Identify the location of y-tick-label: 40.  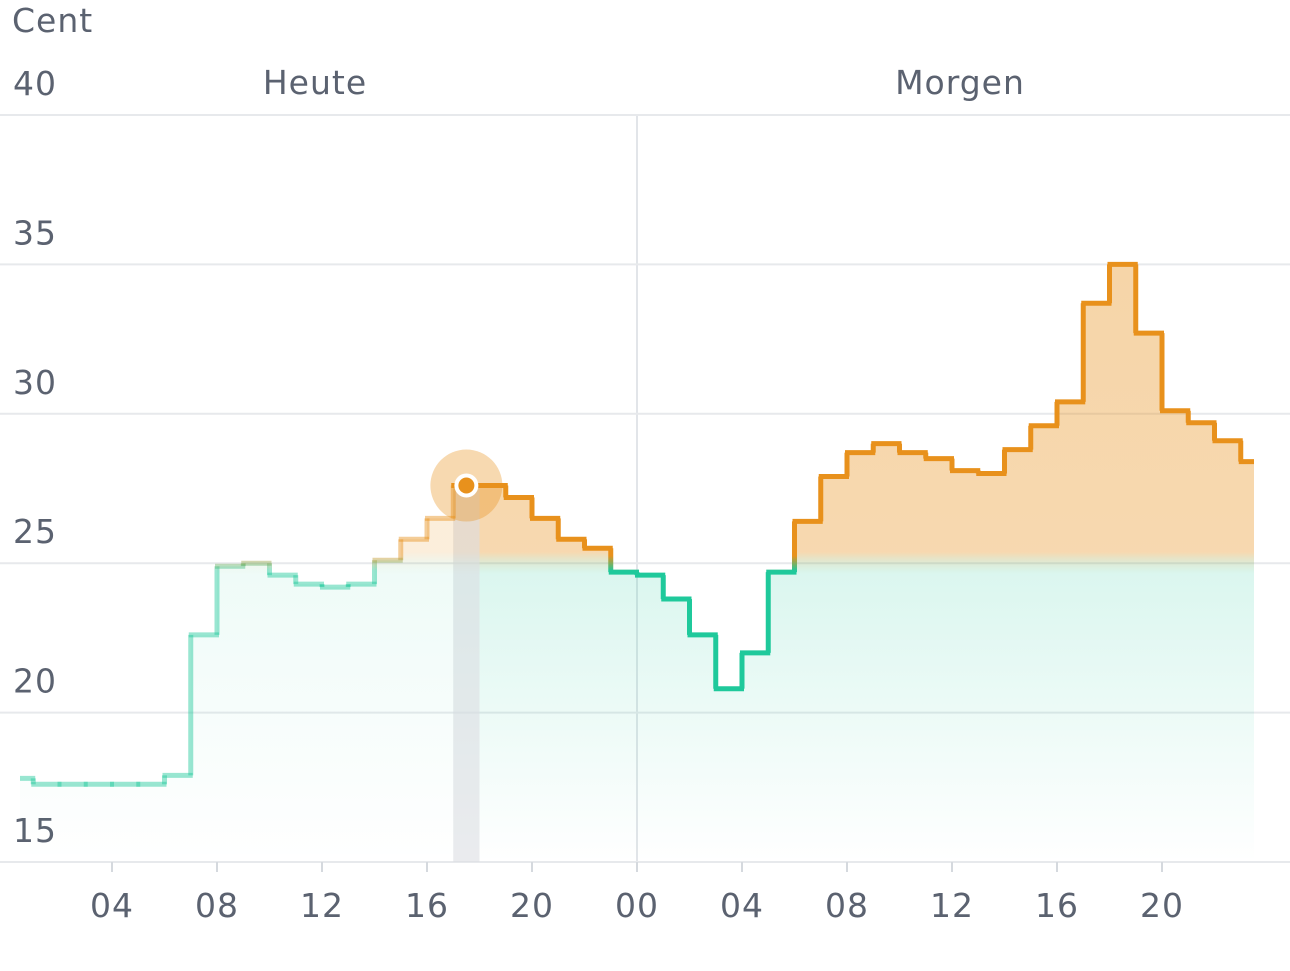
(35, 83).